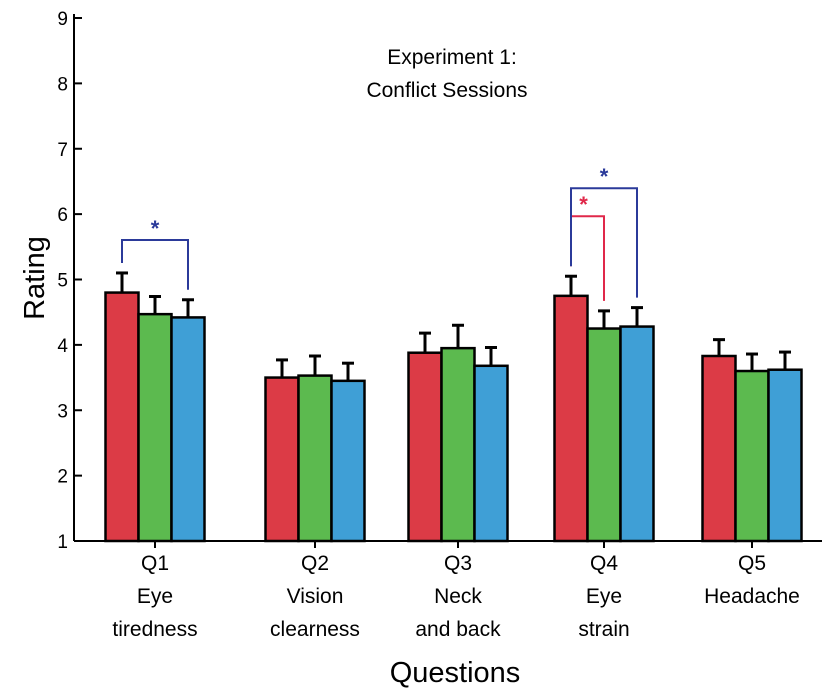 The width and height of the screenshot is (822, 694). I want to click on x-category-label: Q5, so click(752, 563).